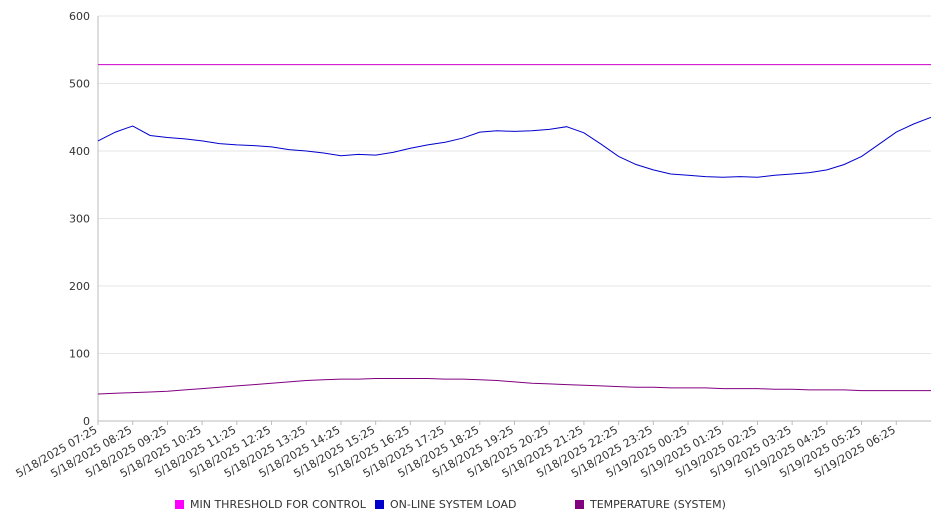 This screenshot has width=946, height=526. What do you see at coordinates (79, 286) in the screenshot?
I see `y-tick-label: 200` at bounding box center [79, 286].